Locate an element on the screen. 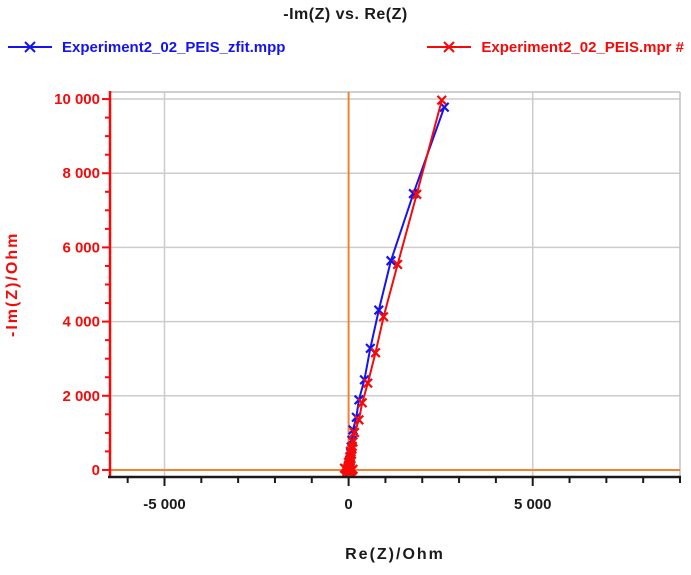 Image resolution: width=691 pixels, height=575 pixels. y-tick-label: 6 000 is located at coordinates (81, 247).